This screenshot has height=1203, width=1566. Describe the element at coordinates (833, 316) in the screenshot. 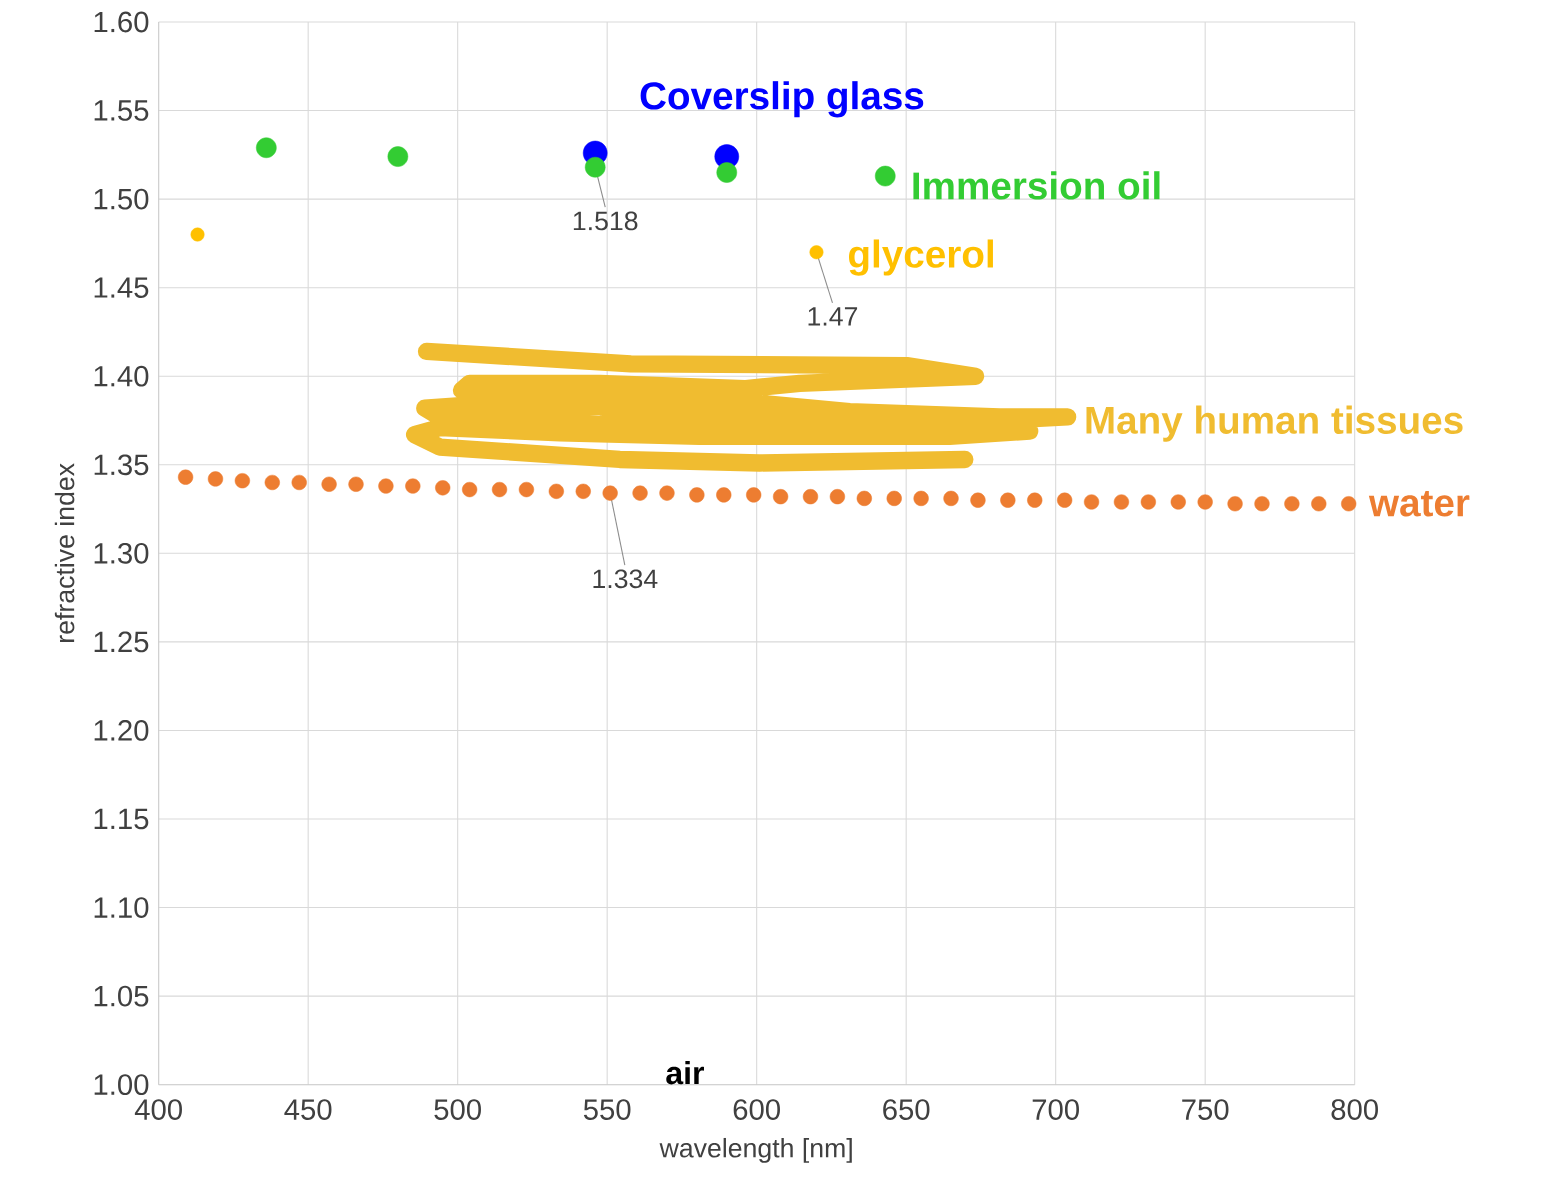

I see `annotation: 1.47` at that location.